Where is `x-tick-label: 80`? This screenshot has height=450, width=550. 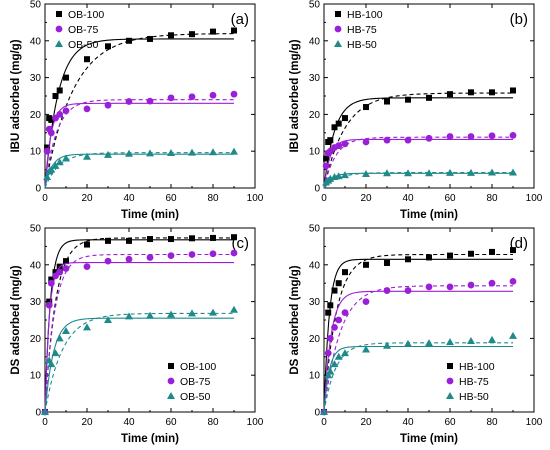
x-tick-label: 80 is located at coordinates (213, 198).